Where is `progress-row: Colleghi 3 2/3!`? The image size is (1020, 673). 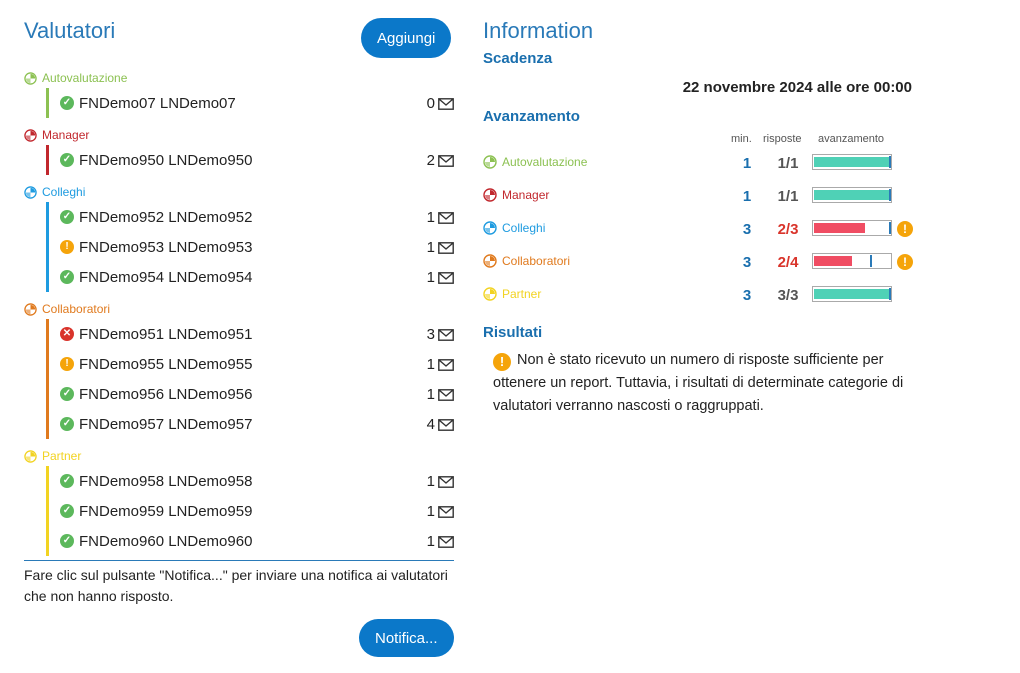 progress-row: Colleghi 3 2/3! is located at coordinates (703, 229).